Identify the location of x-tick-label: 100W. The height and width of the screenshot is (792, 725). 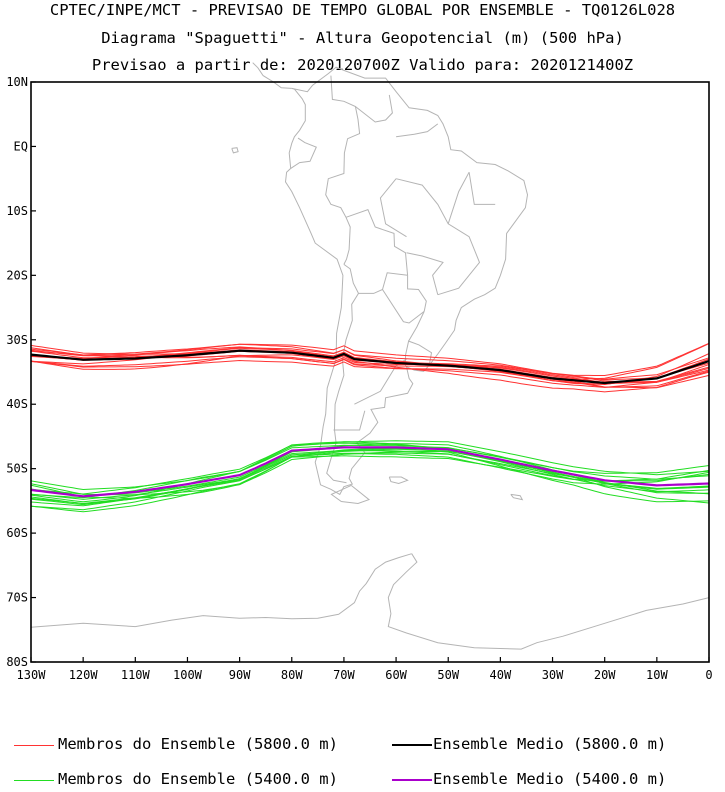
(188, 675).